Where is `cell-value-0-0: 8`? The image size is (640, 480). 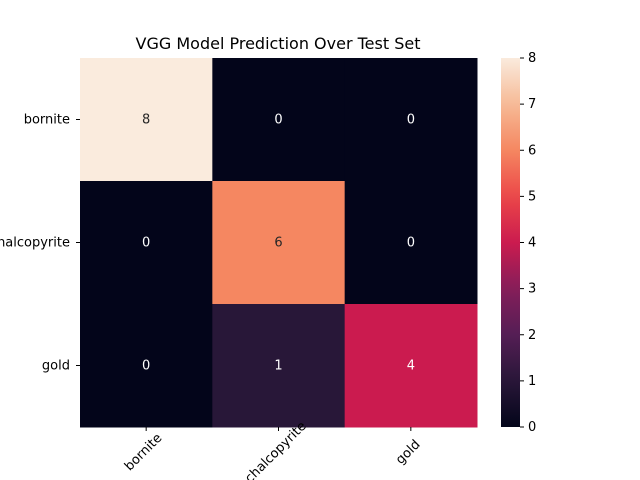 cell-value-0-0: 8 is located at coordinates (146, 120).